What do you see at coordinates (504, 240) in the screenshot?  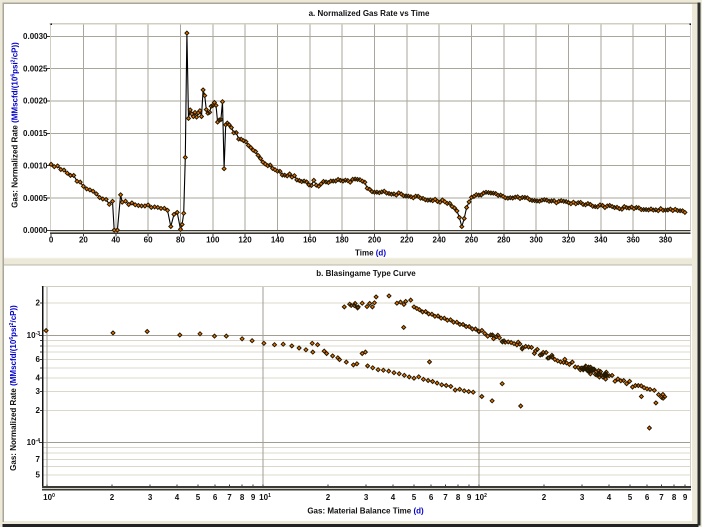 I see `svg-text: 280` at bounding box center [504, 240].